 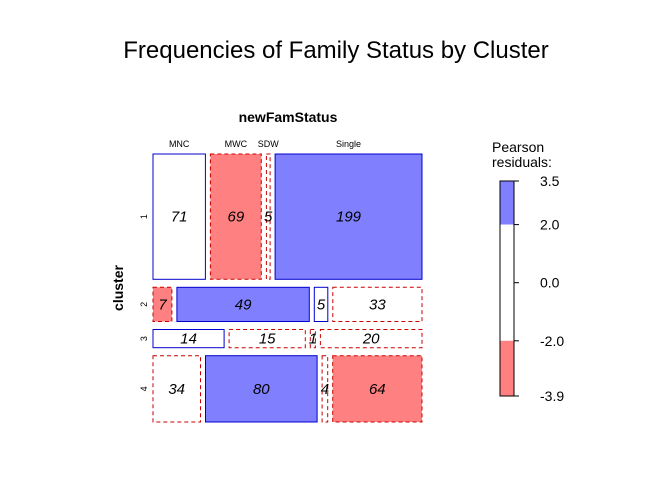 I want to click on row-label: 4, so click(x=144, y=388).